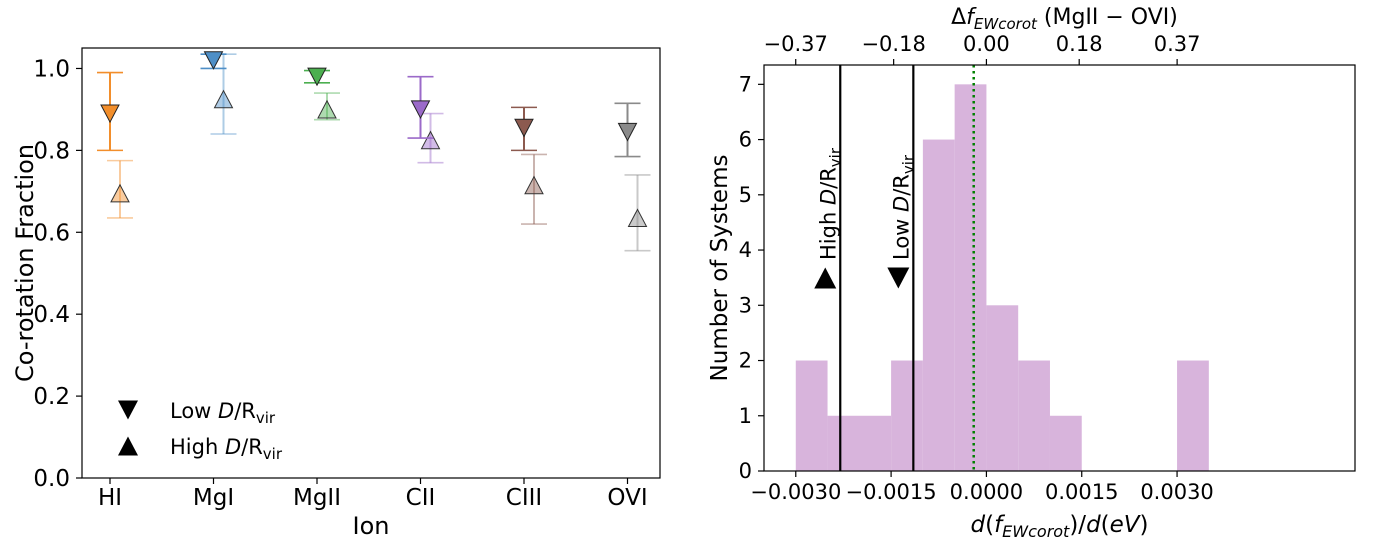 Image resolution: width=1373 pixels, height=541 pixels. I want to click on left-x-tick-label: MgI, so click(213, 498).